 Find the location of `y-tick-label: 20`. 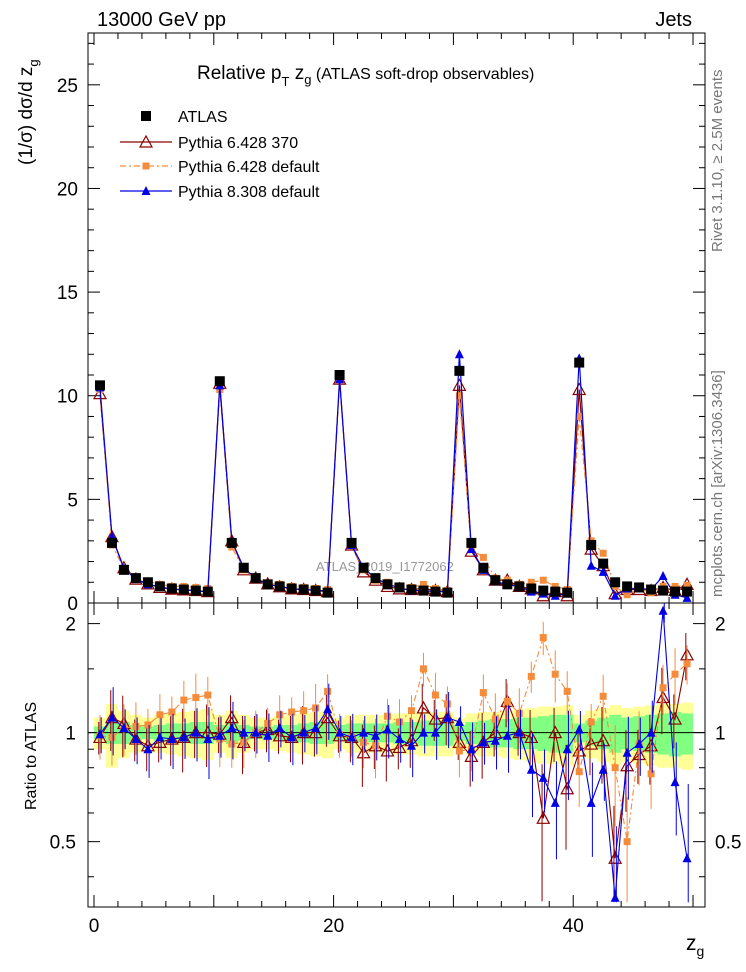

y-tick-label: 20 is located at coordinates (67, 189).